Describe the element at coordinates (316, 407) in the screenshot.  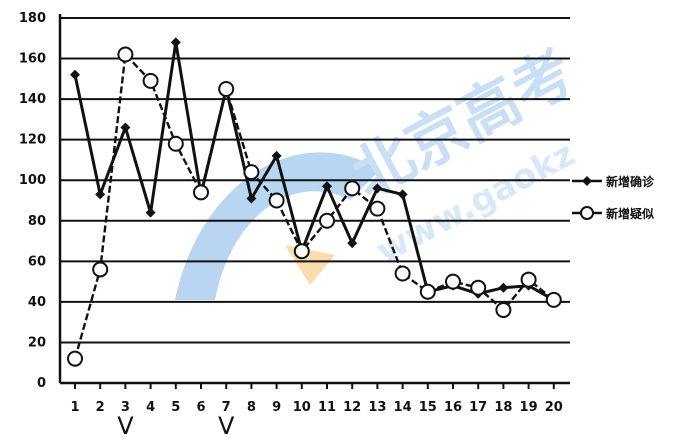
I see `x-tick-labels: 1 2 3 4 5 6 7 8 9 10 11 12 13 14 15 16 17 18 19 20` at that location.